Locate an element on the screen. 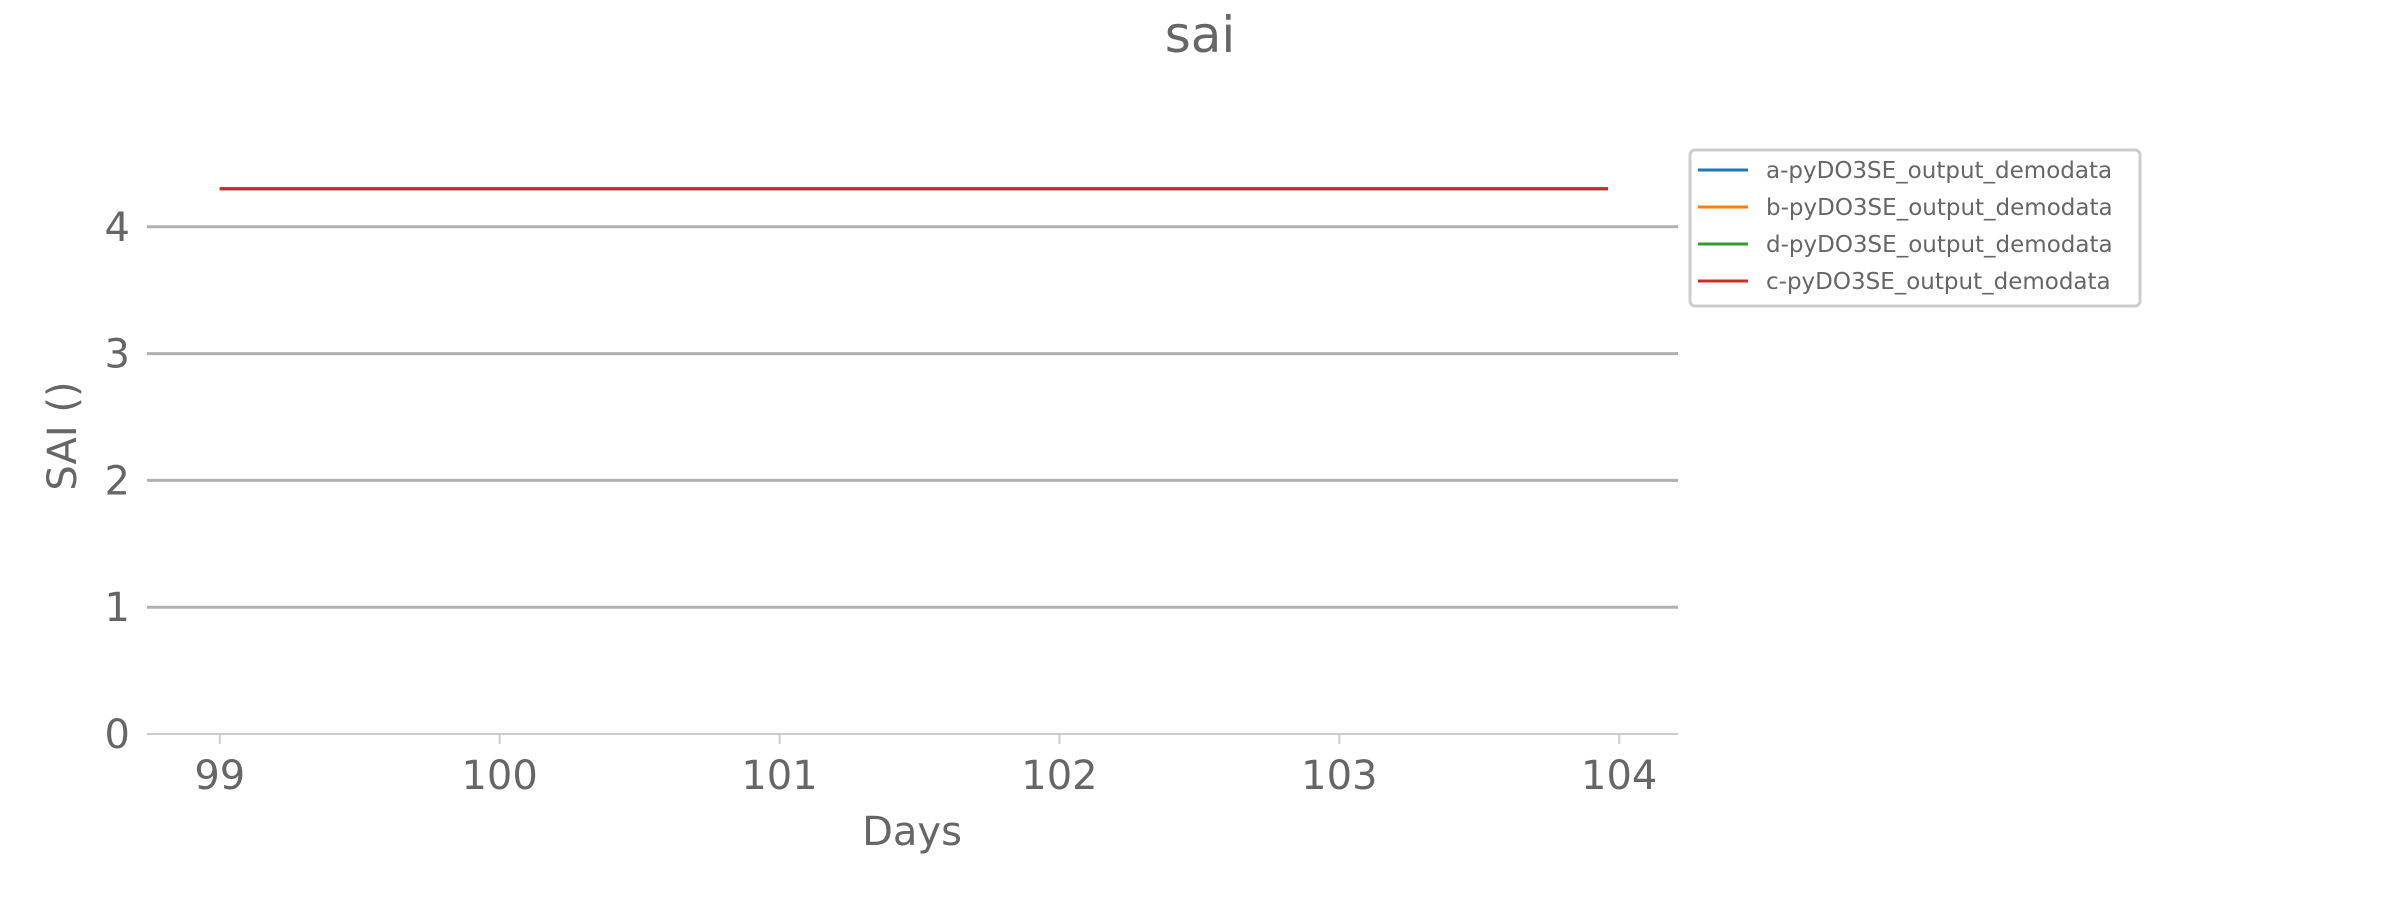 Image resolution: width=2400 pixels, height=900 pixels. x-tick-label: 104 is located at coordinates (1619, 776).